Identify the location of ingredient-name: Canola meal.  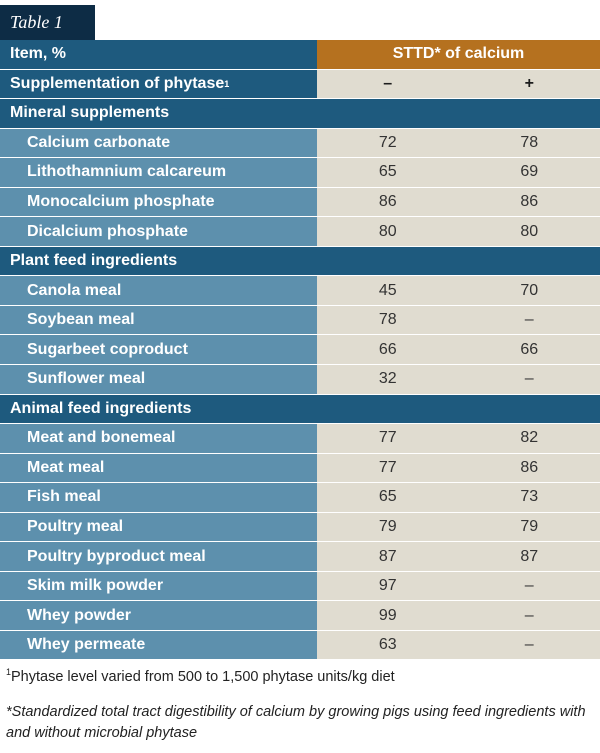
(158, 290).